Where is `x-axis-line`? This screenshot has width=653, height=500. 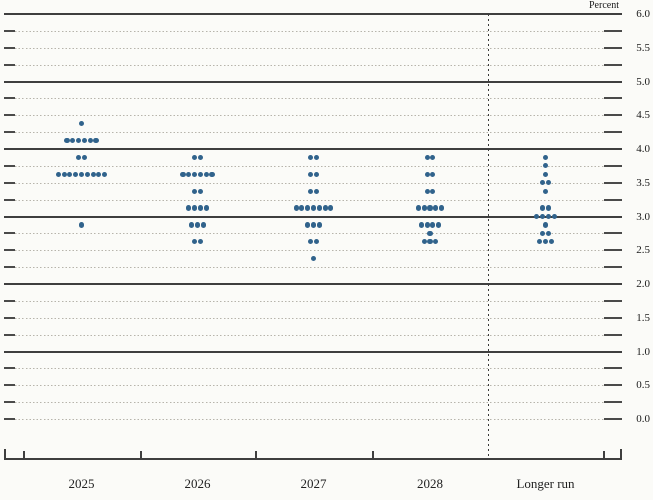
x-axis-line is located at coordinates (313, 459).